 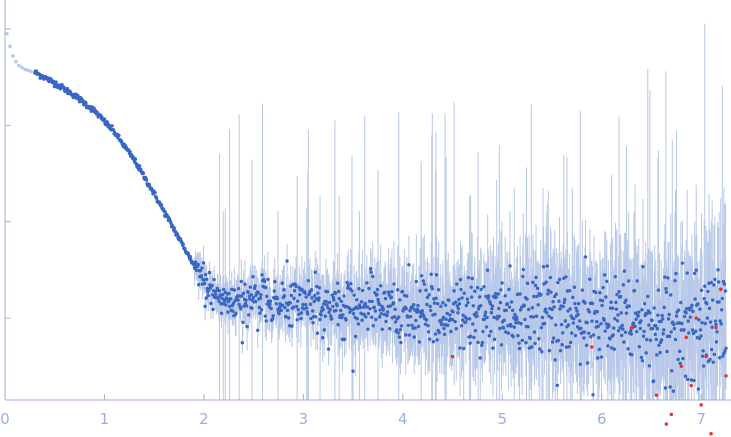 I want to click on x-tick-label: 7, so click(x=701, y=419).